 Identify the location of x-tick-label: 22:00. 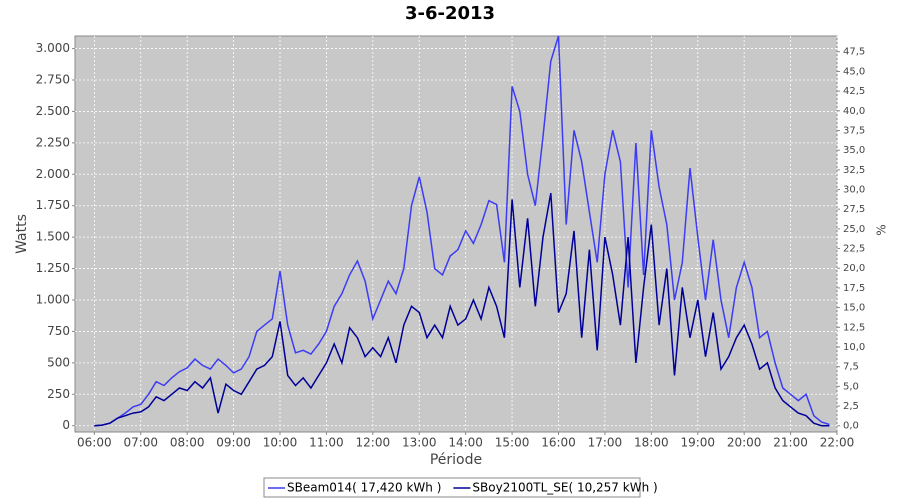
(837, 443).